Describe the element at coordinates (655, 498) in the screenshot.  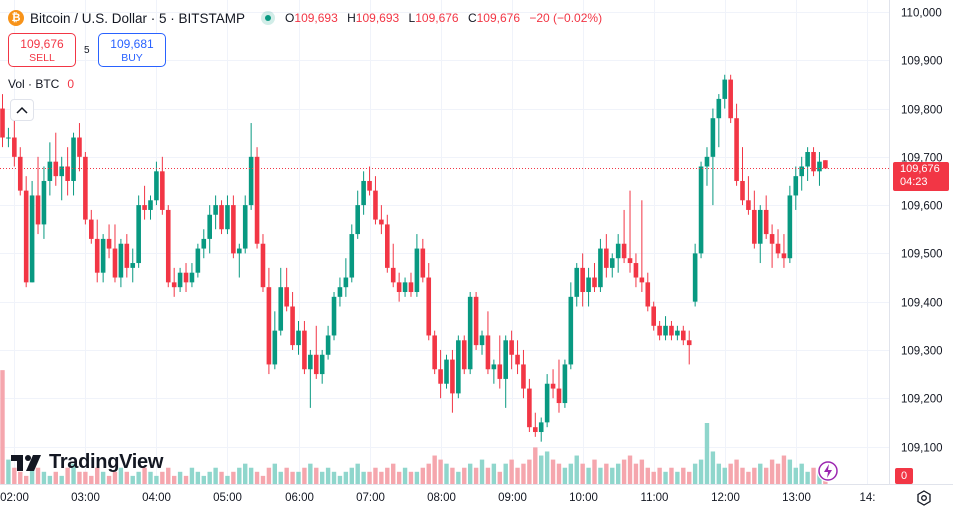
I see `time-tick-label: 11:00` at that location.